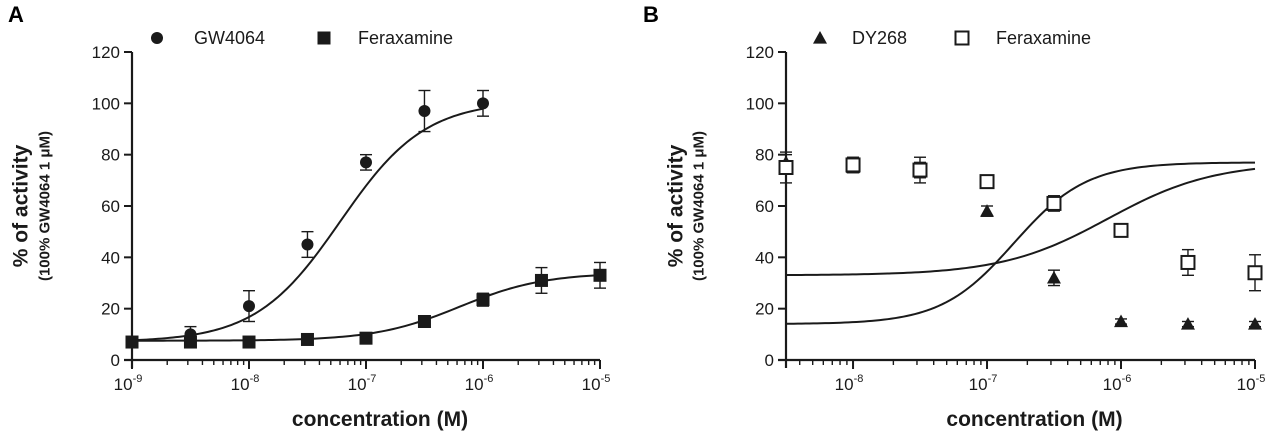  What do you see at coordinates (651, 14) in the screenshot?
I see `panel-label: B` at bounding box center [651, 14].